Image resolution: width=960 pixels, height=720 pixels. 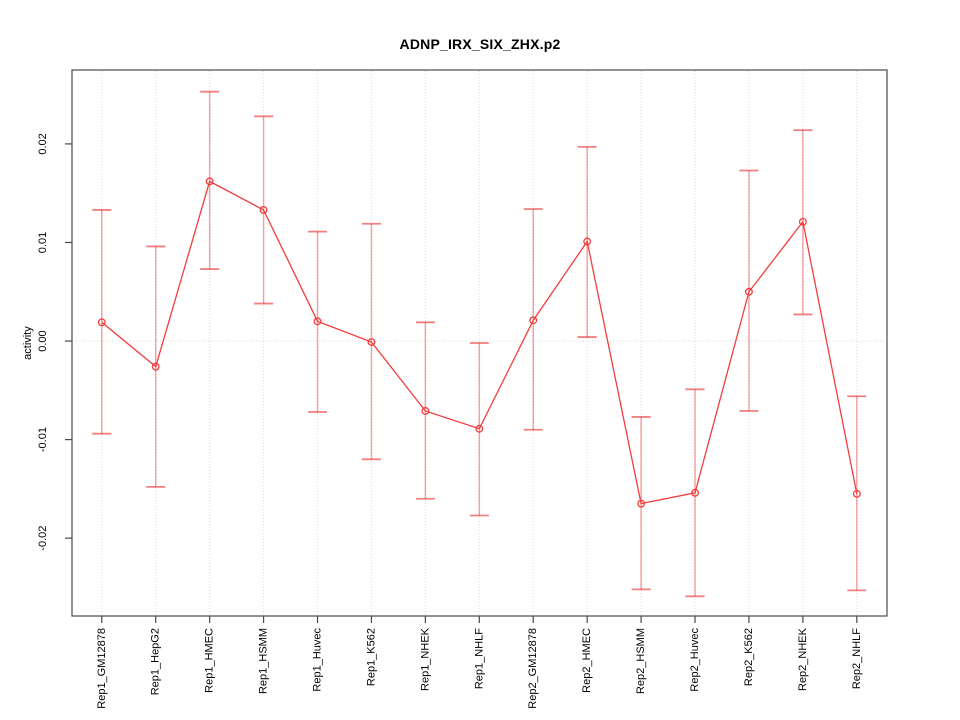 What do you see at coordinates (43, 143) in the screenshot?
I see `y-tick-label: 0.02` at bounding box center [43, 143].